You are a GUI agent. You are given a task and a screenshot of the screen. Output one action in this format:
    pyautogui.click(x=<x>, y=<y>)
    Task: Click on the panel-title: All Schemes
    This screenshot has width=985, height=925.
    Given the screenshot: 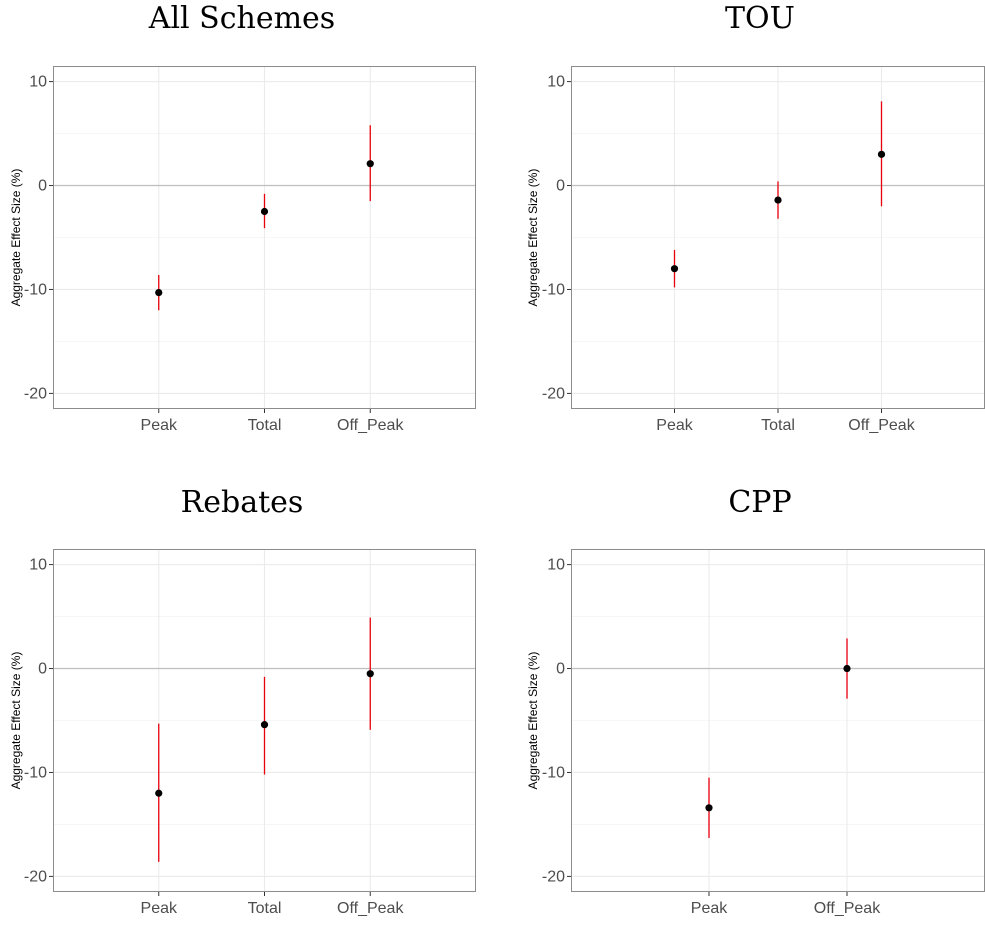 What is the action you would take?
    pyautogui.click(x=241, y=18)
    